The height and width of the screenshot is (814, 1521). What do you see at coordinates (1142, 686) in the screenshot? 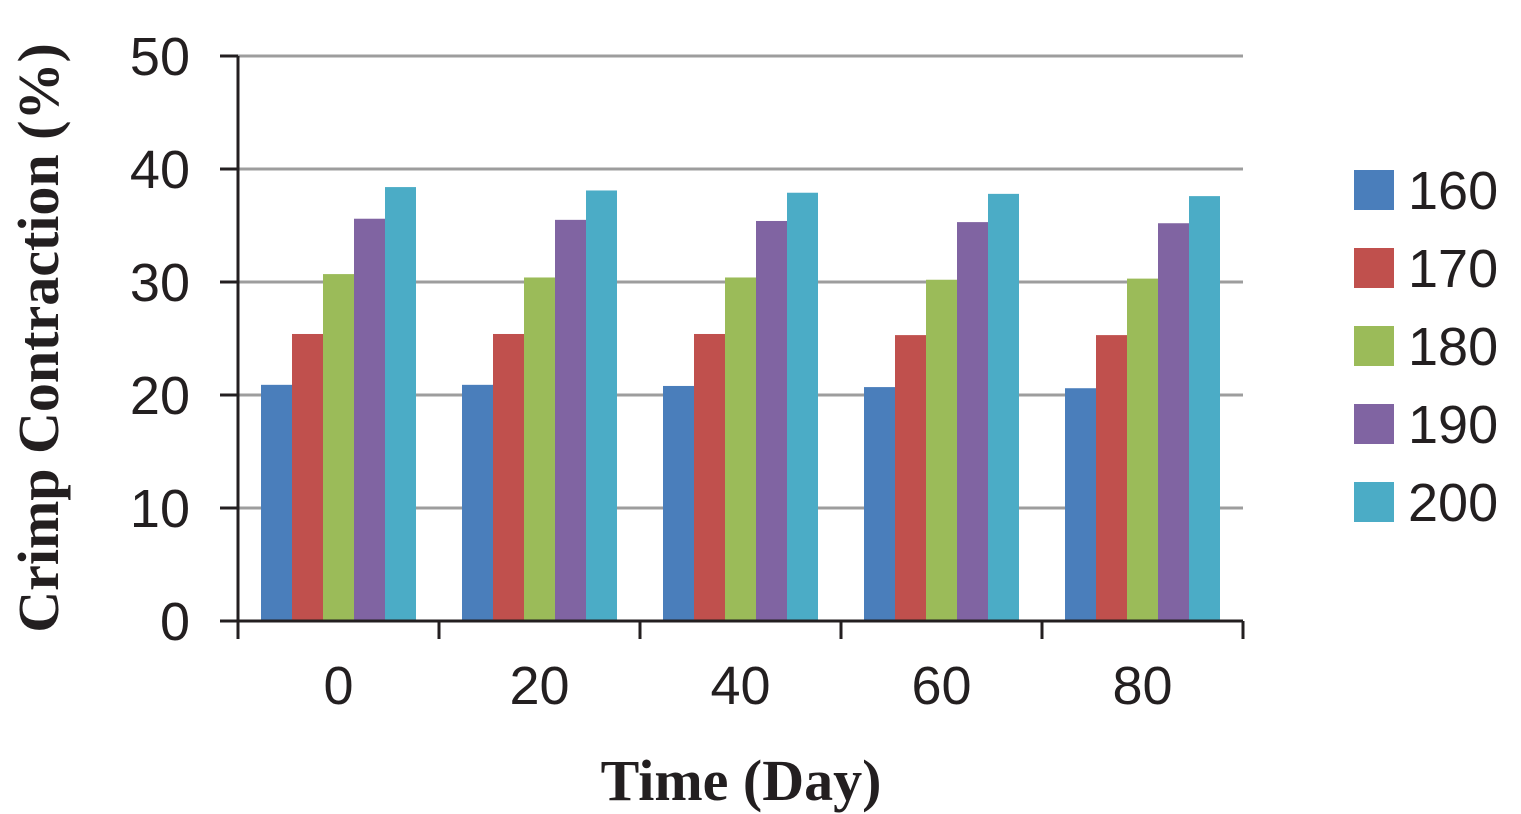
I see `x-tick-label: 80` at bounding box center [1142, 686].